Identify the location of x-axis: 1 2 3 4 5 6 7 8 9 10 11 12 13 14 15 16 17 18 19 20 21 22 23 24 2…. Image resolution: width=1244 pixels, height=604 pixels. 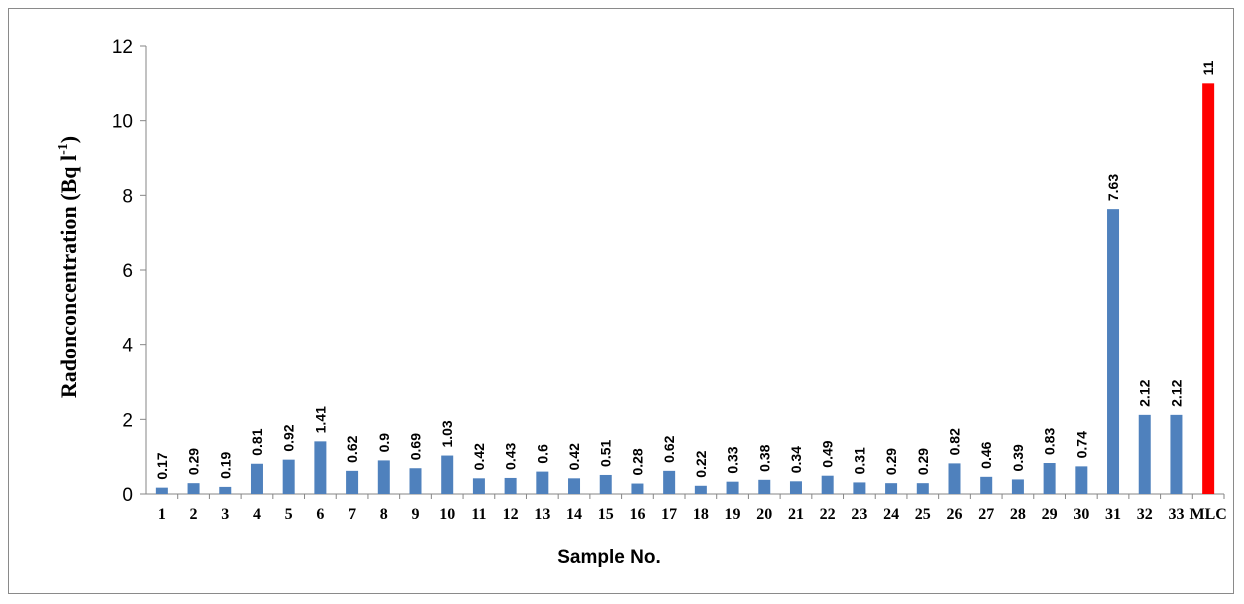
(686, 508).